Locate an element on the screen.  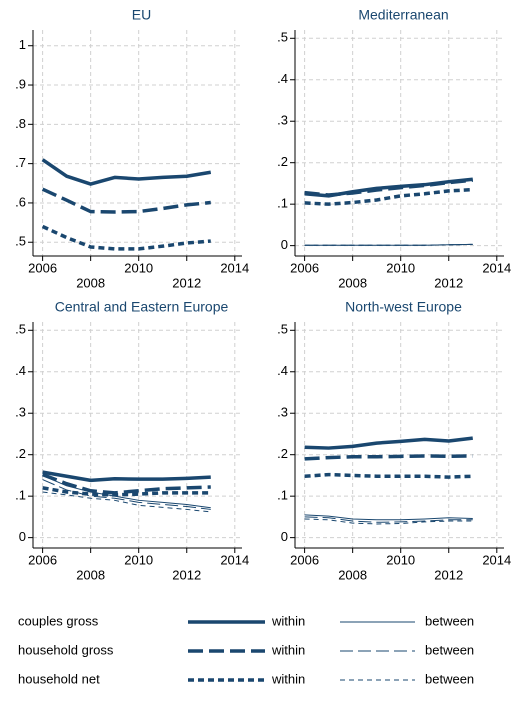
y-tick-label: .9 is located at coordinates (20, 83).